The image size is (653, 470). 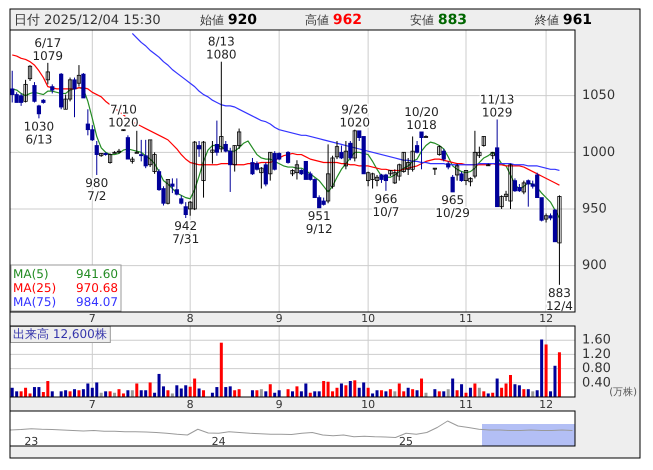 I want to click on text: MA(75) 984.07, so click(x=65, y=302).